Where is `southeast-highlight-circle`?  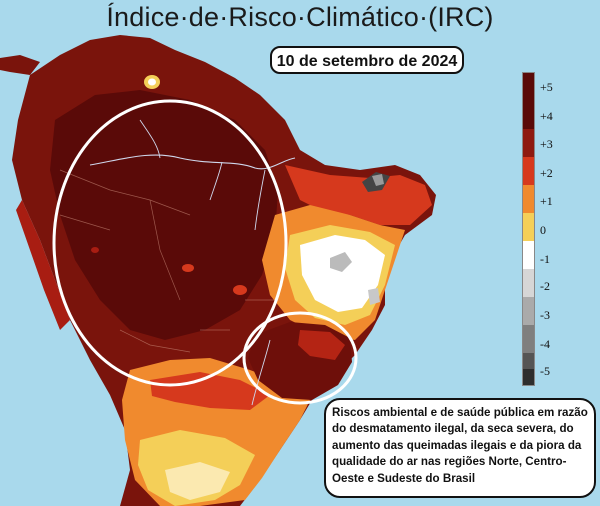 southeast-highlight-circle is located at coordinates (300, 358).